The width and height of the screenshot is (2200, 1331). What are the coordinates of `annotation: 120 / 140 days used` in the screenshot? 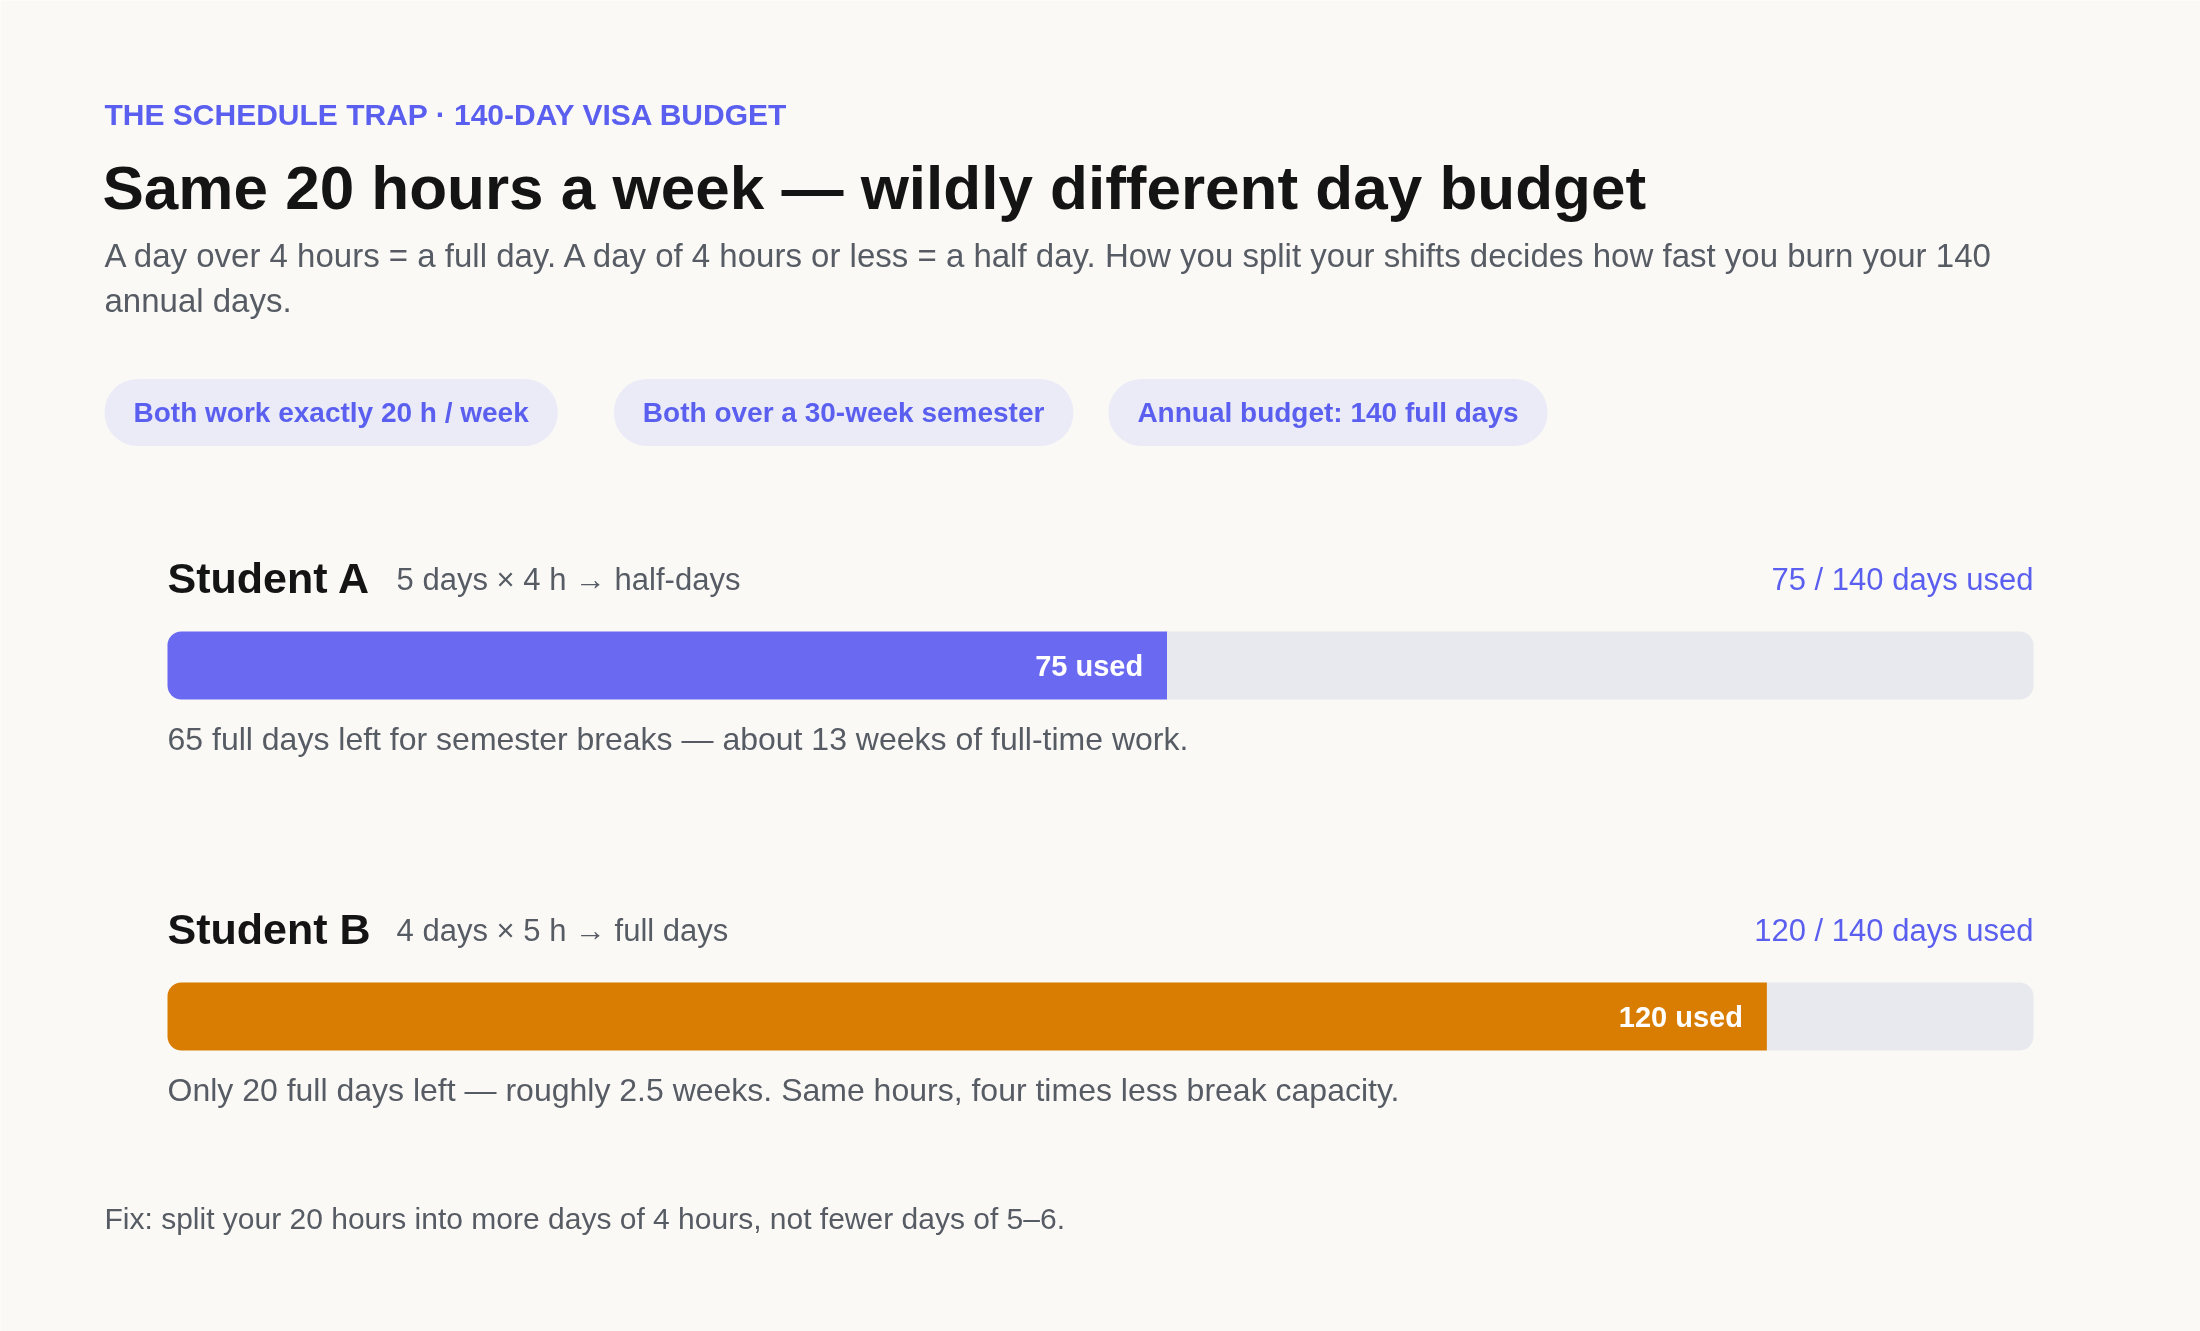 It's located at (1894, 930).